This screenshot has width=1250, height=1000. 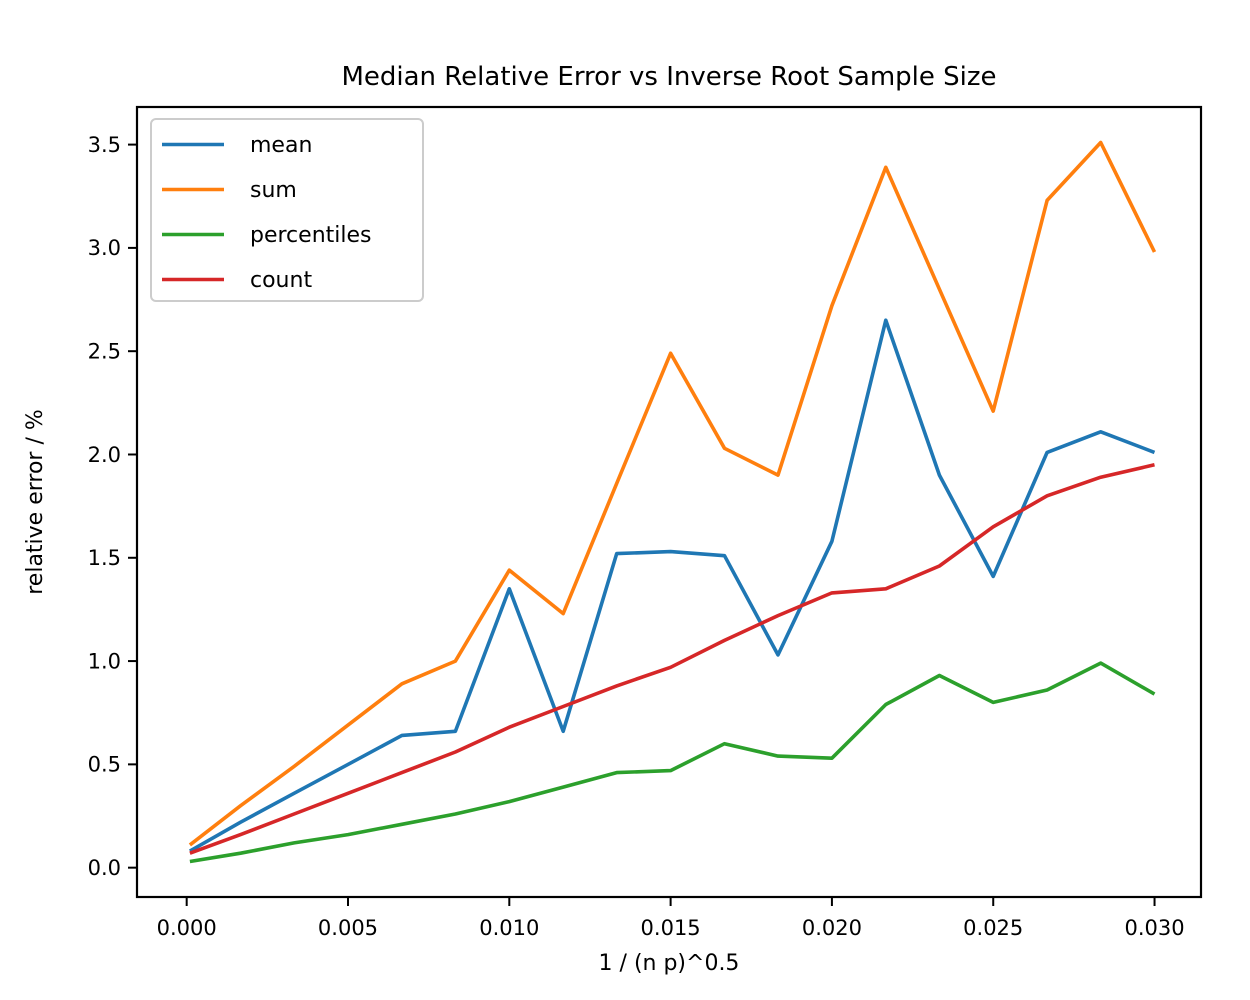 I want to click on y-tick-label: 0.5, so click(x=104, y=765).